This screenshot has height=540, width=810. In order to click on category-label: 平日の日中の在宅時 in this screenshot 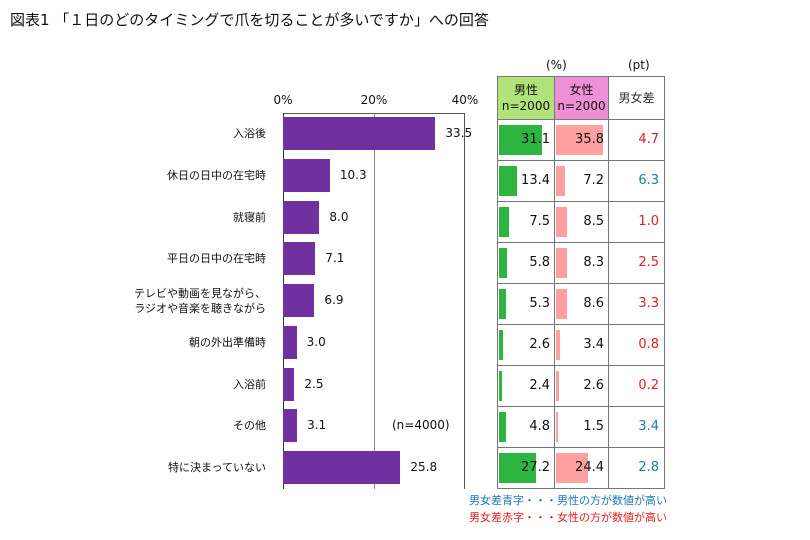, I will do `click(181, 258)`.